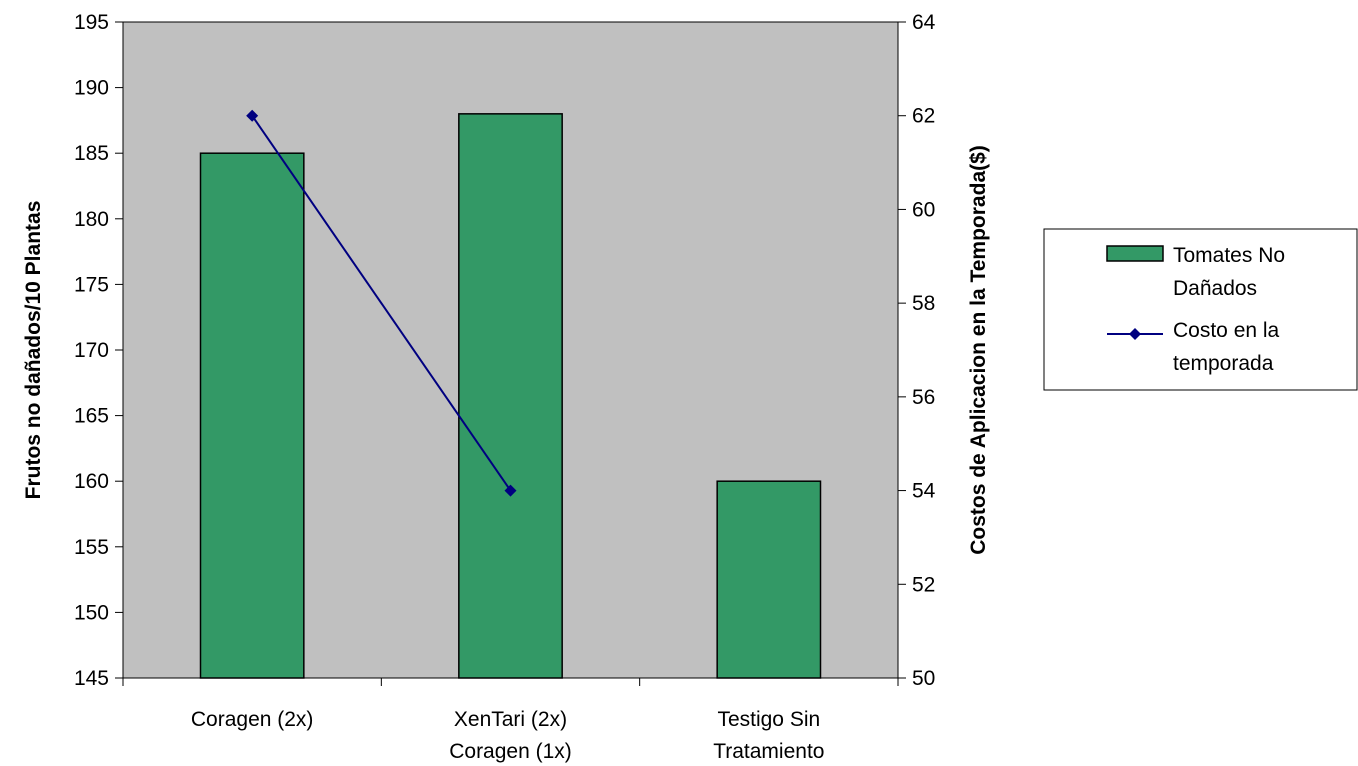  I want to click on left-tick-label: 145, so click(91, 678).